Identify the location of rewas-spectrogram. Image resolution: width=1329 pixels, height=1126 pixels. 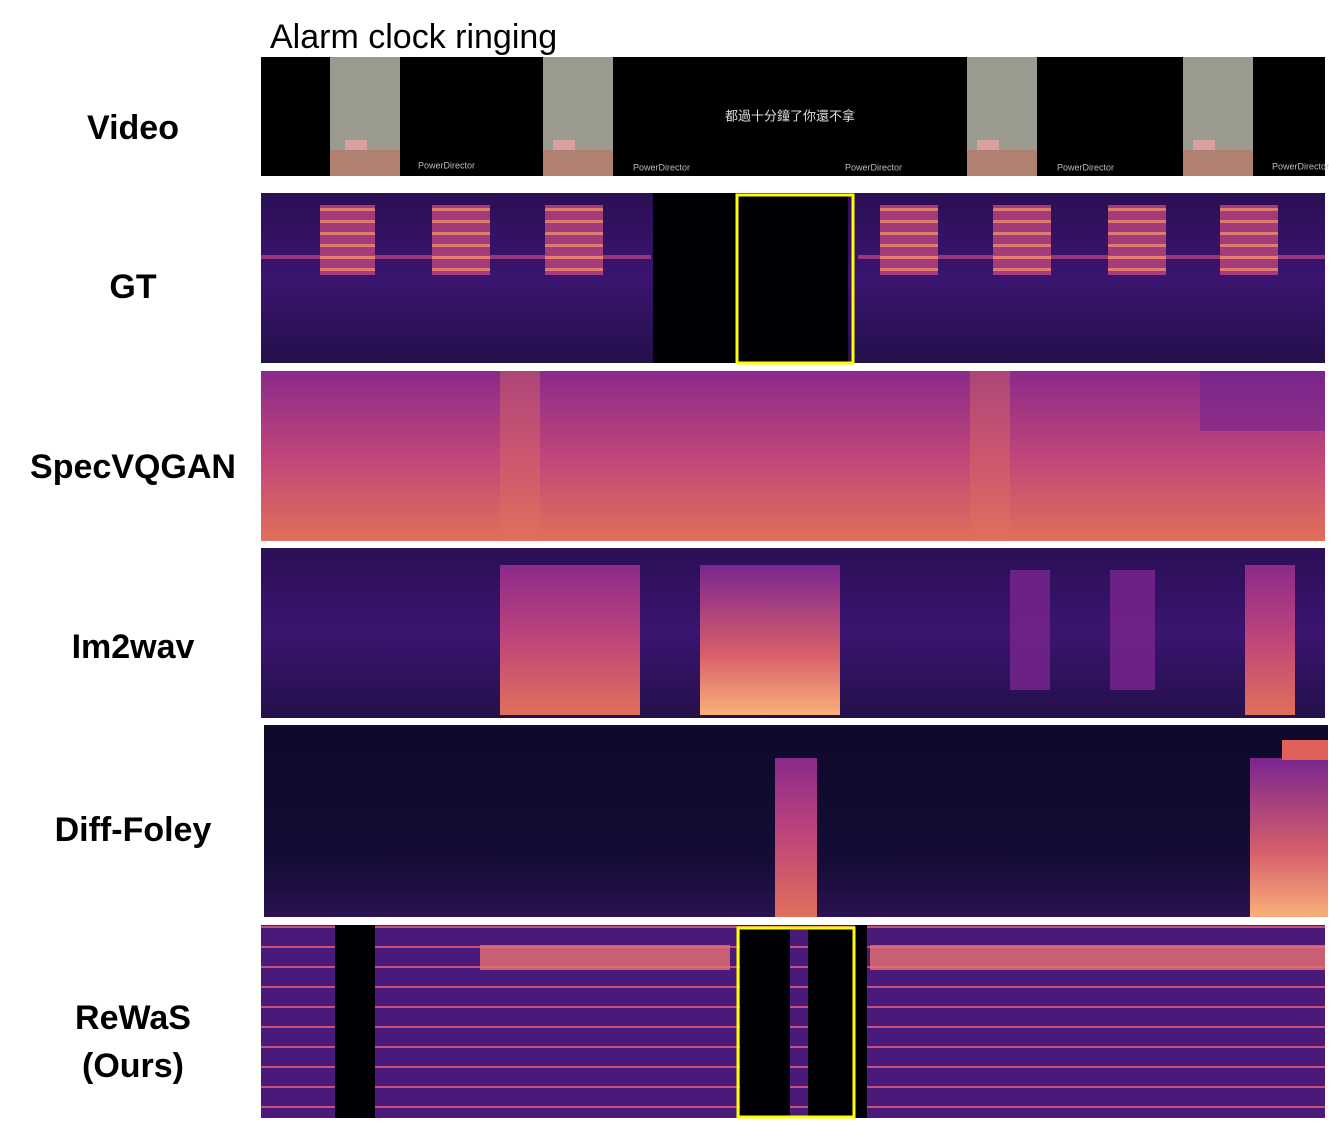
(793, 1022).